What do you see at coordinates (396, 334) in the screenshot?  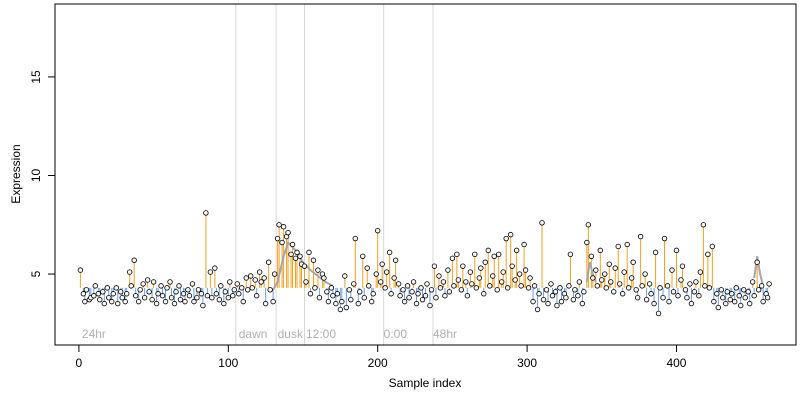 I see `phase-label: 0:00` at bounding box center [396, 334].